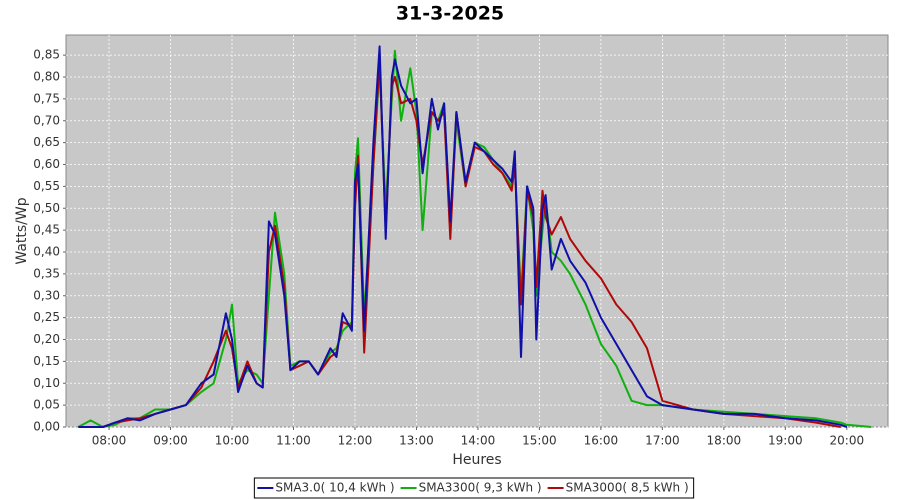  Describe the element at coordinates (334, 488) in the screenshot. I see `legend-label: SMA3.0( 10,4 kWh )` at that location.